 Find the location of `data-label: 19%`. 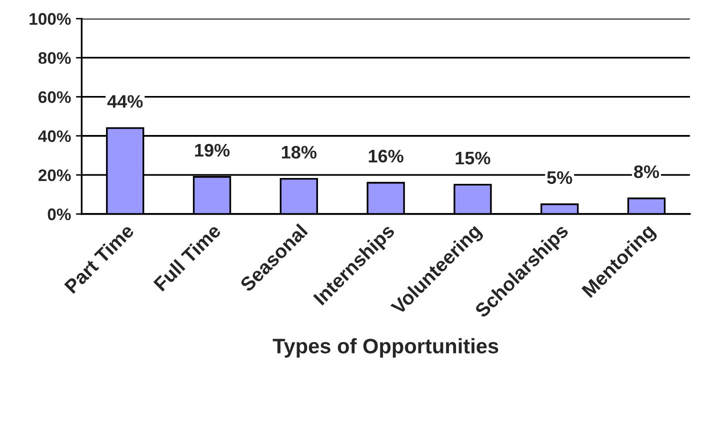

data-label: 19% is located at coordinates (212, 150).